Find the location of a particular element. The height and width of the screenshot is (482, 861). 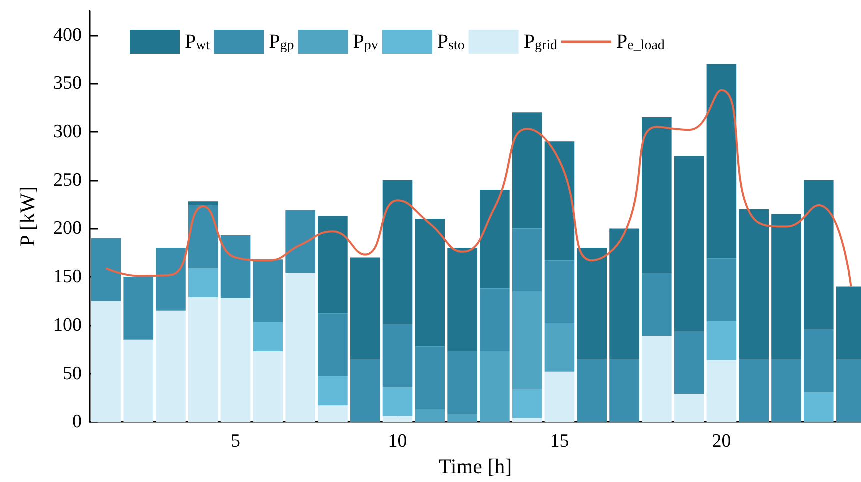

x-tick-label: 15 is located at coordinates (560, 441).